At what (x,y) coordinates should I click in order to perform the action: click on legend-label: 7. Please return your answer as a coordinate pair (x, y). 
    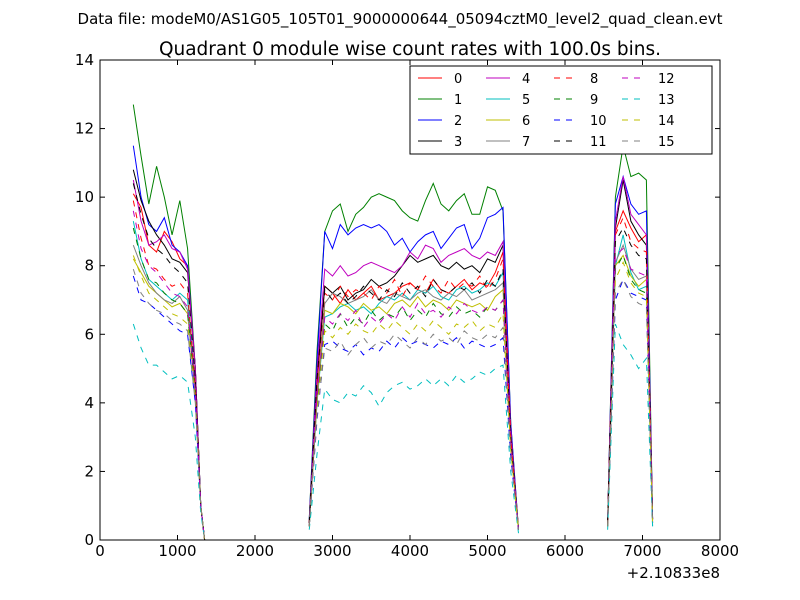
    Looking at the image, I should click on (526, 142).